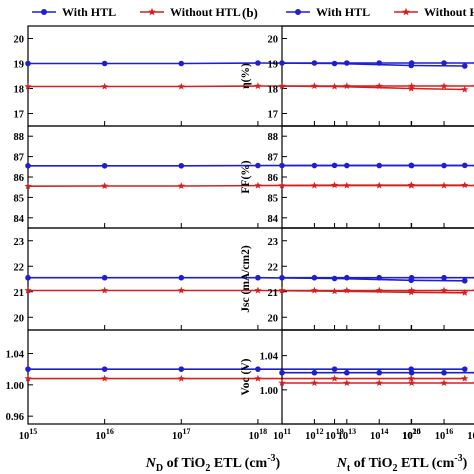 Image resolution: width=474 pixels, height=474 pixels. I want to click on y-tick-label: 23, so click(273, 242).